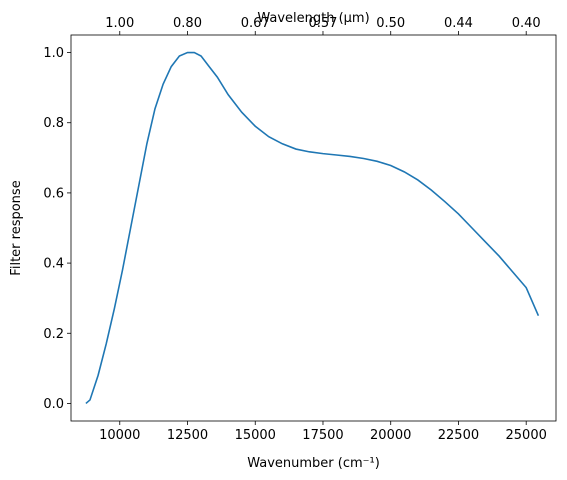 The width and height of the screenshot is (567, 480). I want to click on y-axis: 0.0 0.2 0.4 0.6 0.8 1.0, so click(57, 229).